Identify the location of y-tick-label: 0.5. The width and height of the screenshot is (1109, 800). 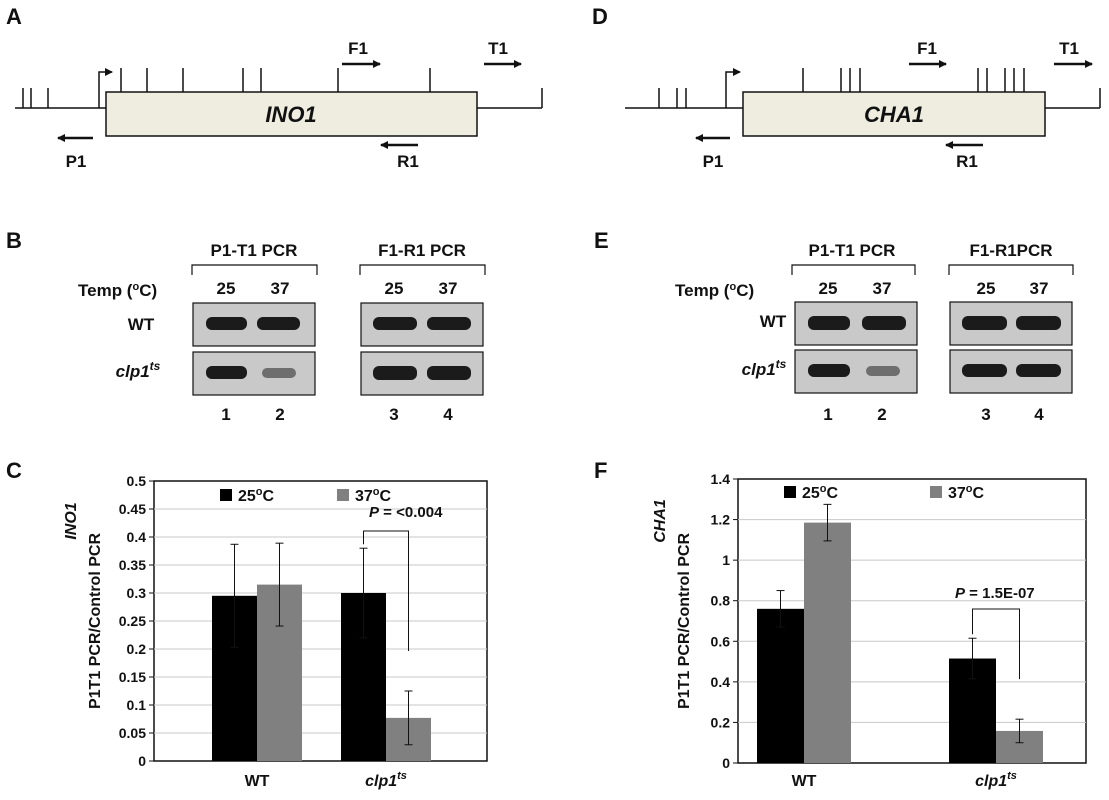
(137, 481).